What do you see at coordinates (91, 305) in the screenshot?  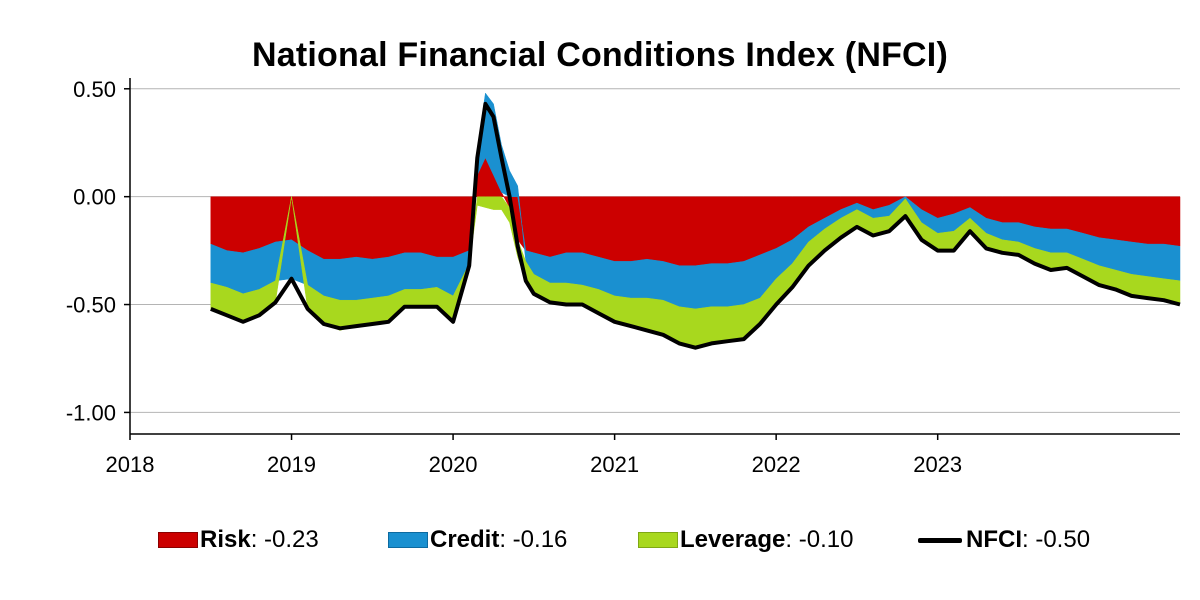 I see `y-tick-label: -0.50` at bounding box center [91, 305].